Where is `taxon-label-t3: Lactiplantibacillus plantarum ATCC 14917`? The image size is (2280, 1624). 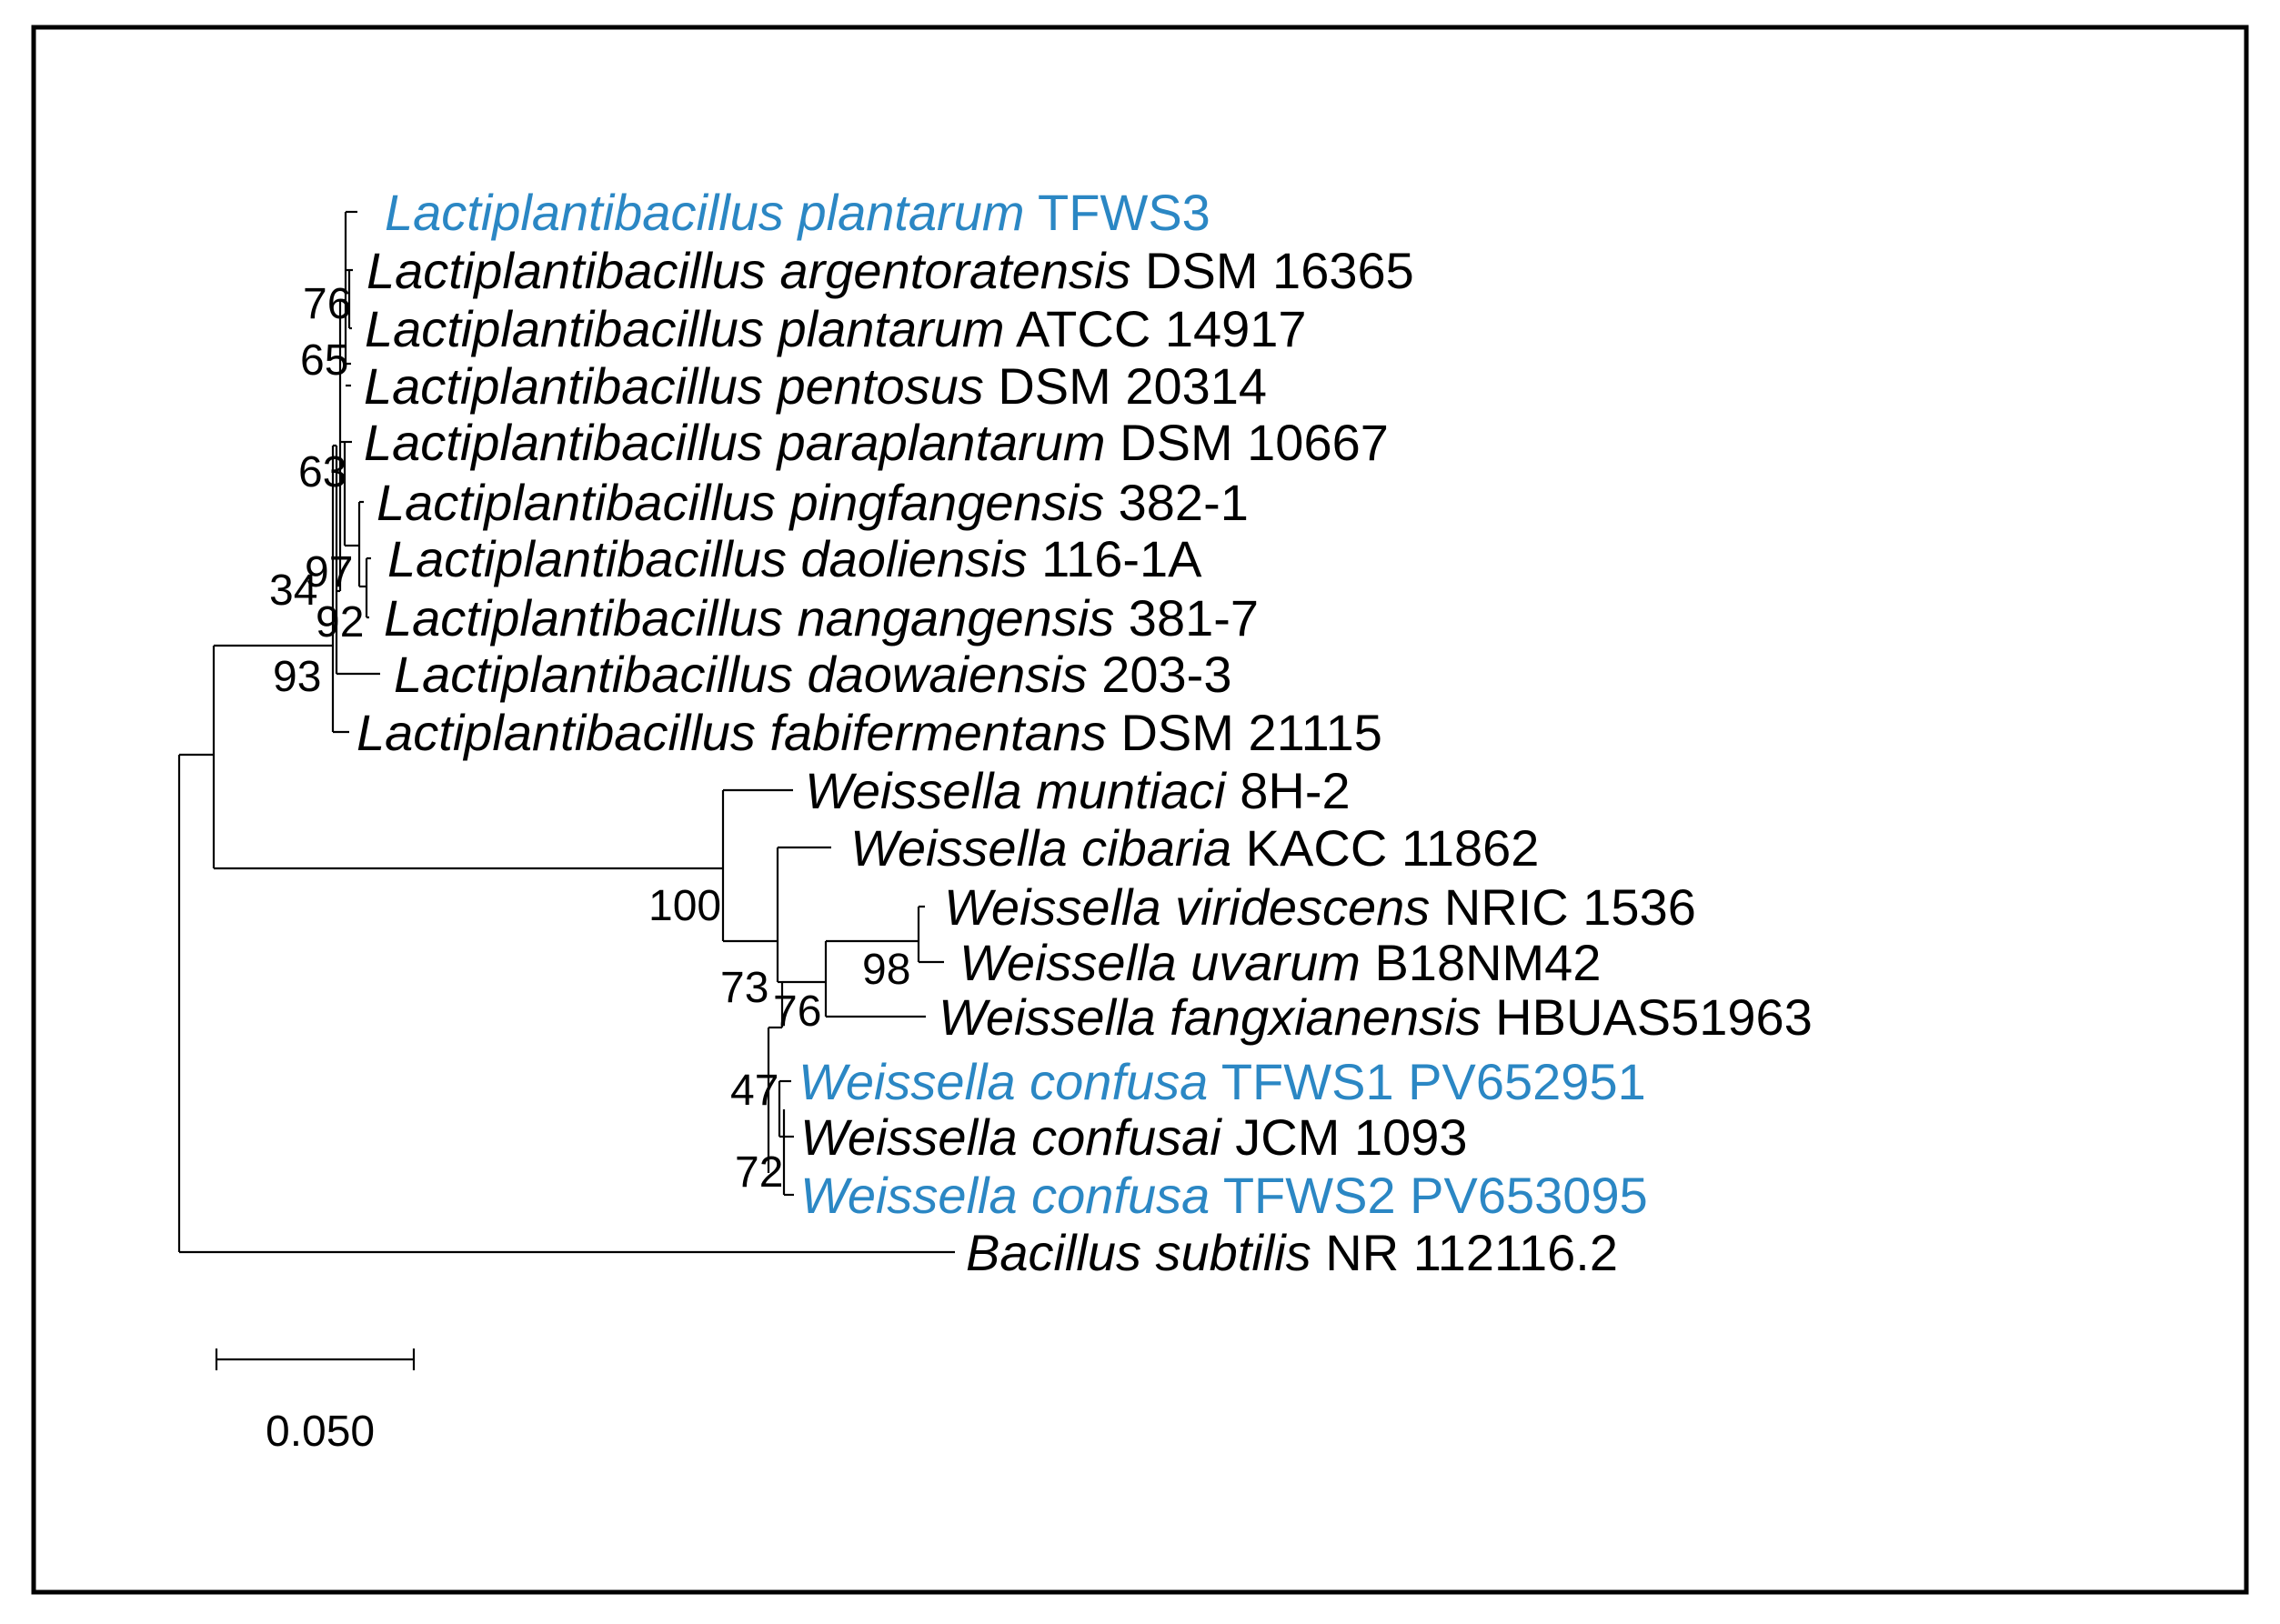
taxon-label-t3: Lactiplantibacillus plantarum ATCC 14917 is located at coordinates (836, 328).